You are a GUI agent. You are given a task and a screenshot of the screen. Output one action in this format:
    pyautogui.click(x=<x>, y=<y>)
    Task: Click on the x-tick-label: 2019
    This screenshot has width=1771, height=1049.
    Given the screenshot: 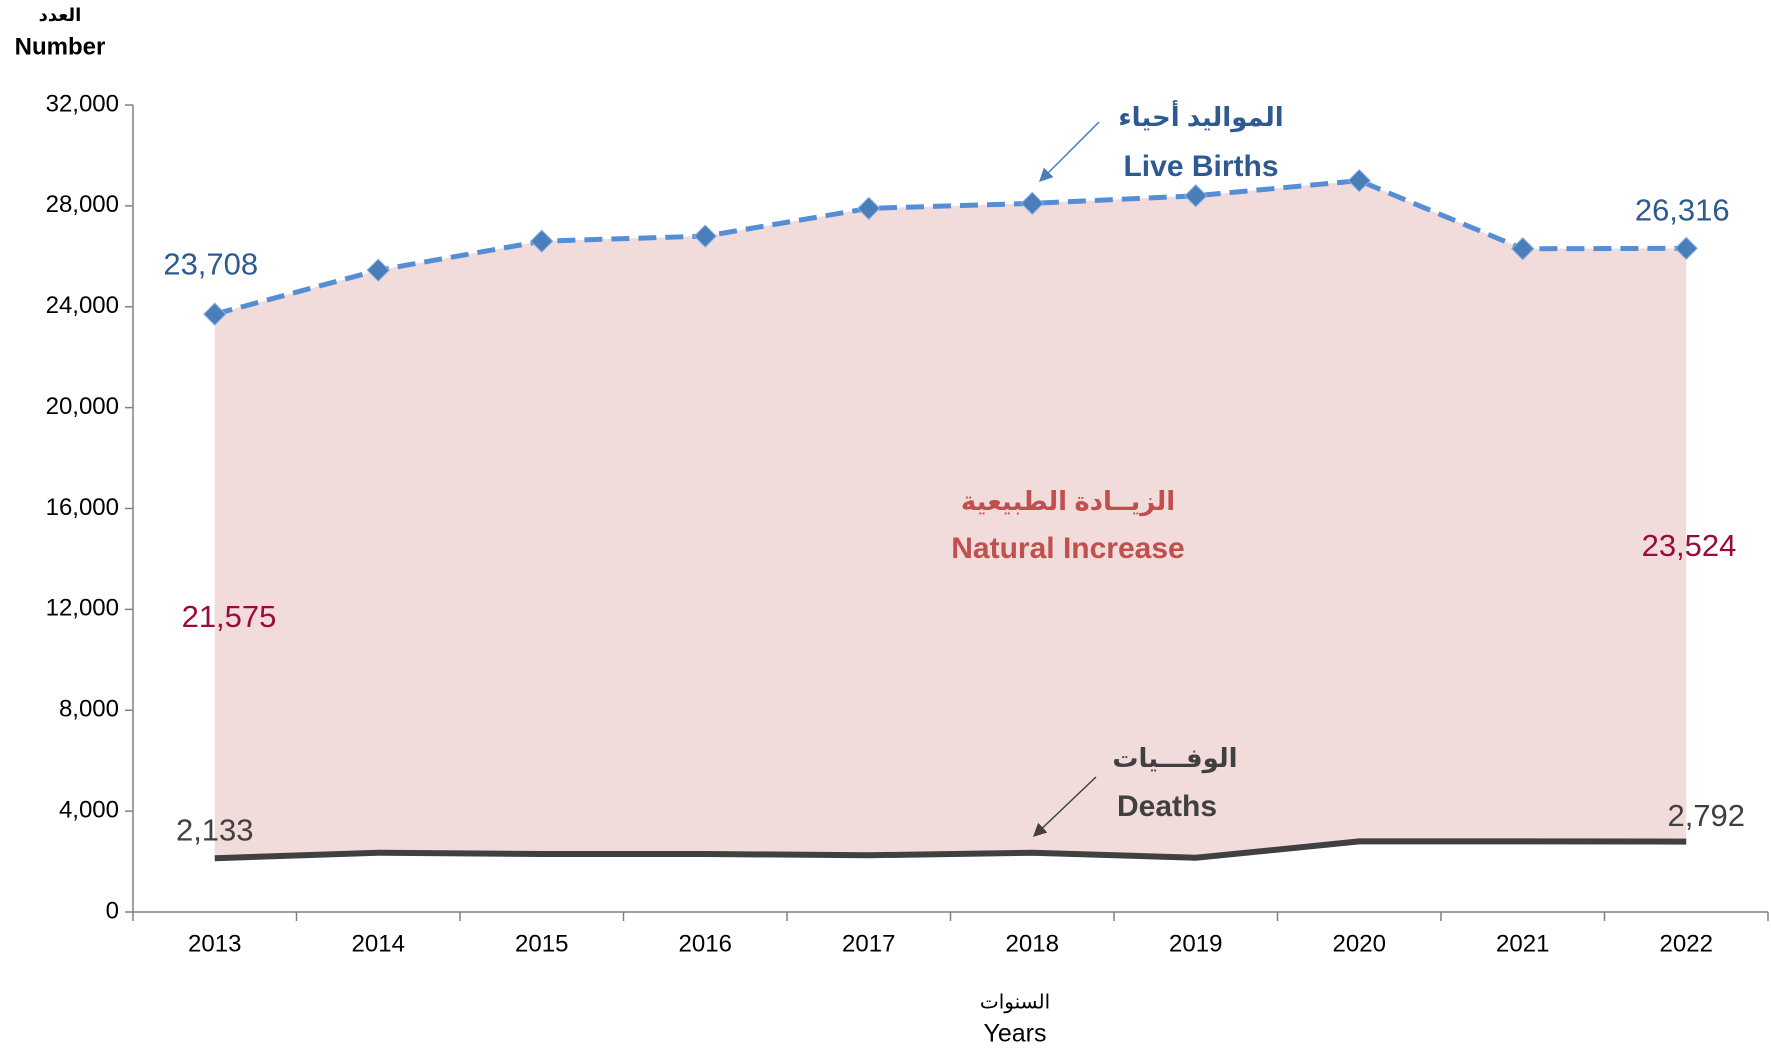 What is the action you would take?
    pyautogui.click(x=1195, y=943)
    